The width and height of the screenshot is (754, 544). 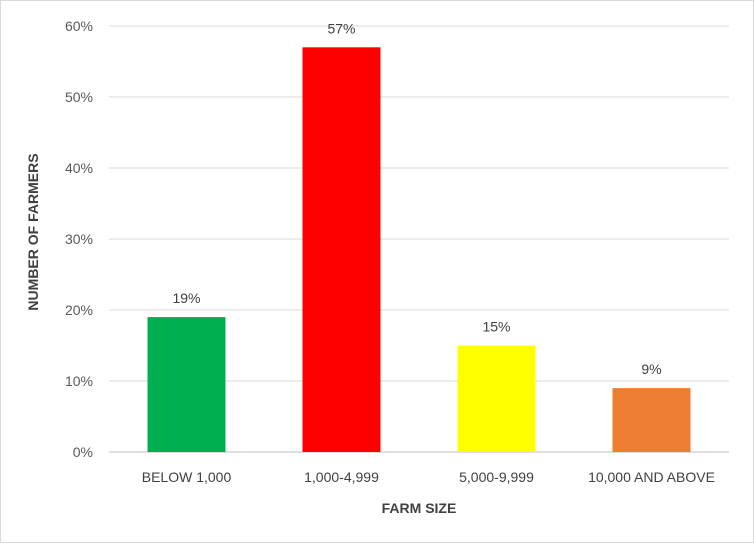 I want to click on data-label: 9%, so click(x=651, y=369).